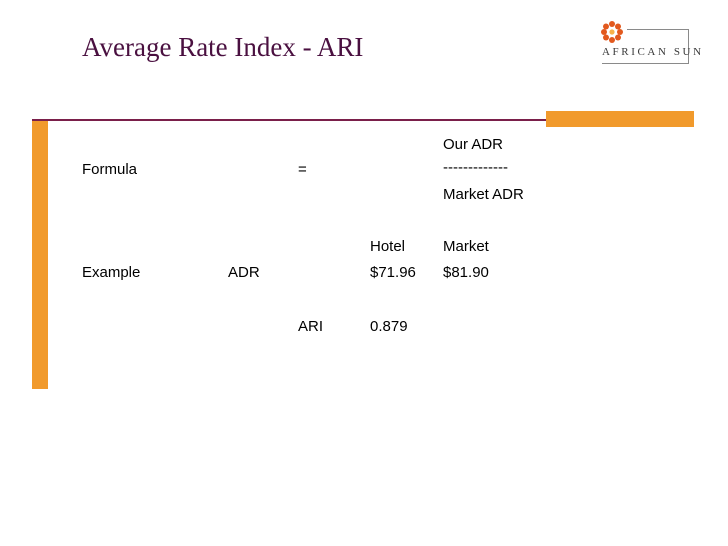  Describe the element at coordinates (311, 326) in the screenshot. I see `ari-label: ARI` at that location.